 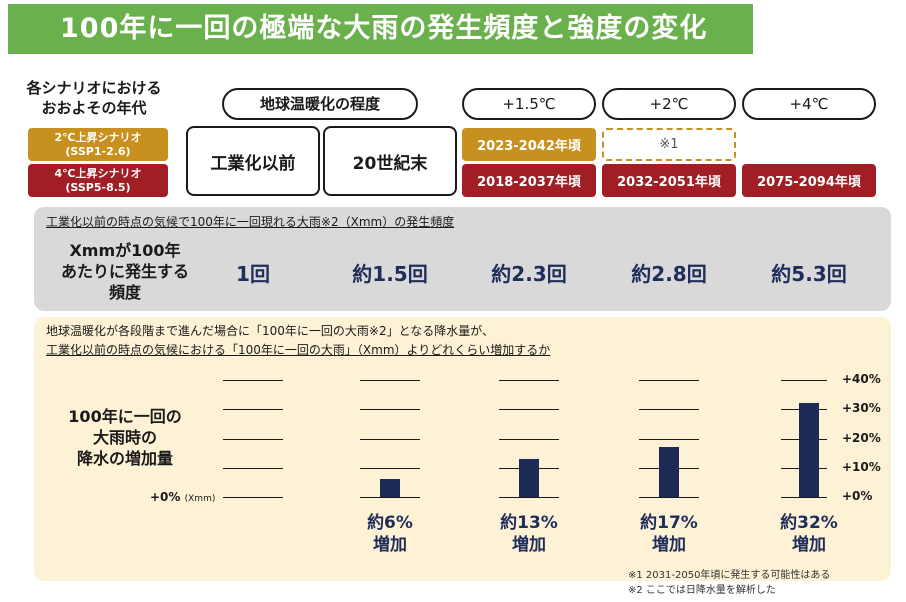 What do you see at coordinates (529, 534) in the screenshot?
I see `inc-label-1-5: 約13% 増加` at bounding box center [529, 534].